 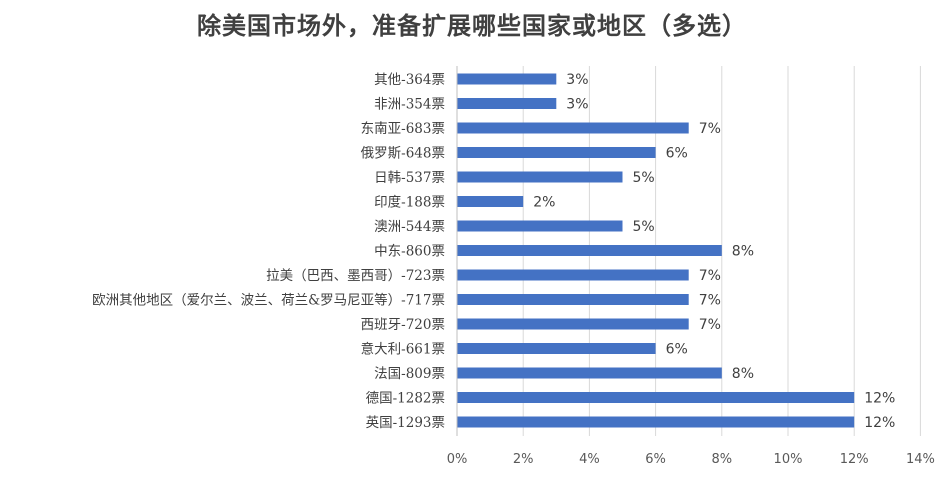 What do you see at coordinates (355, 276) in the screenshot?
I see `category-label: 拉美（巴西、墨西哥）-723票` at bounding box center [355, 276].